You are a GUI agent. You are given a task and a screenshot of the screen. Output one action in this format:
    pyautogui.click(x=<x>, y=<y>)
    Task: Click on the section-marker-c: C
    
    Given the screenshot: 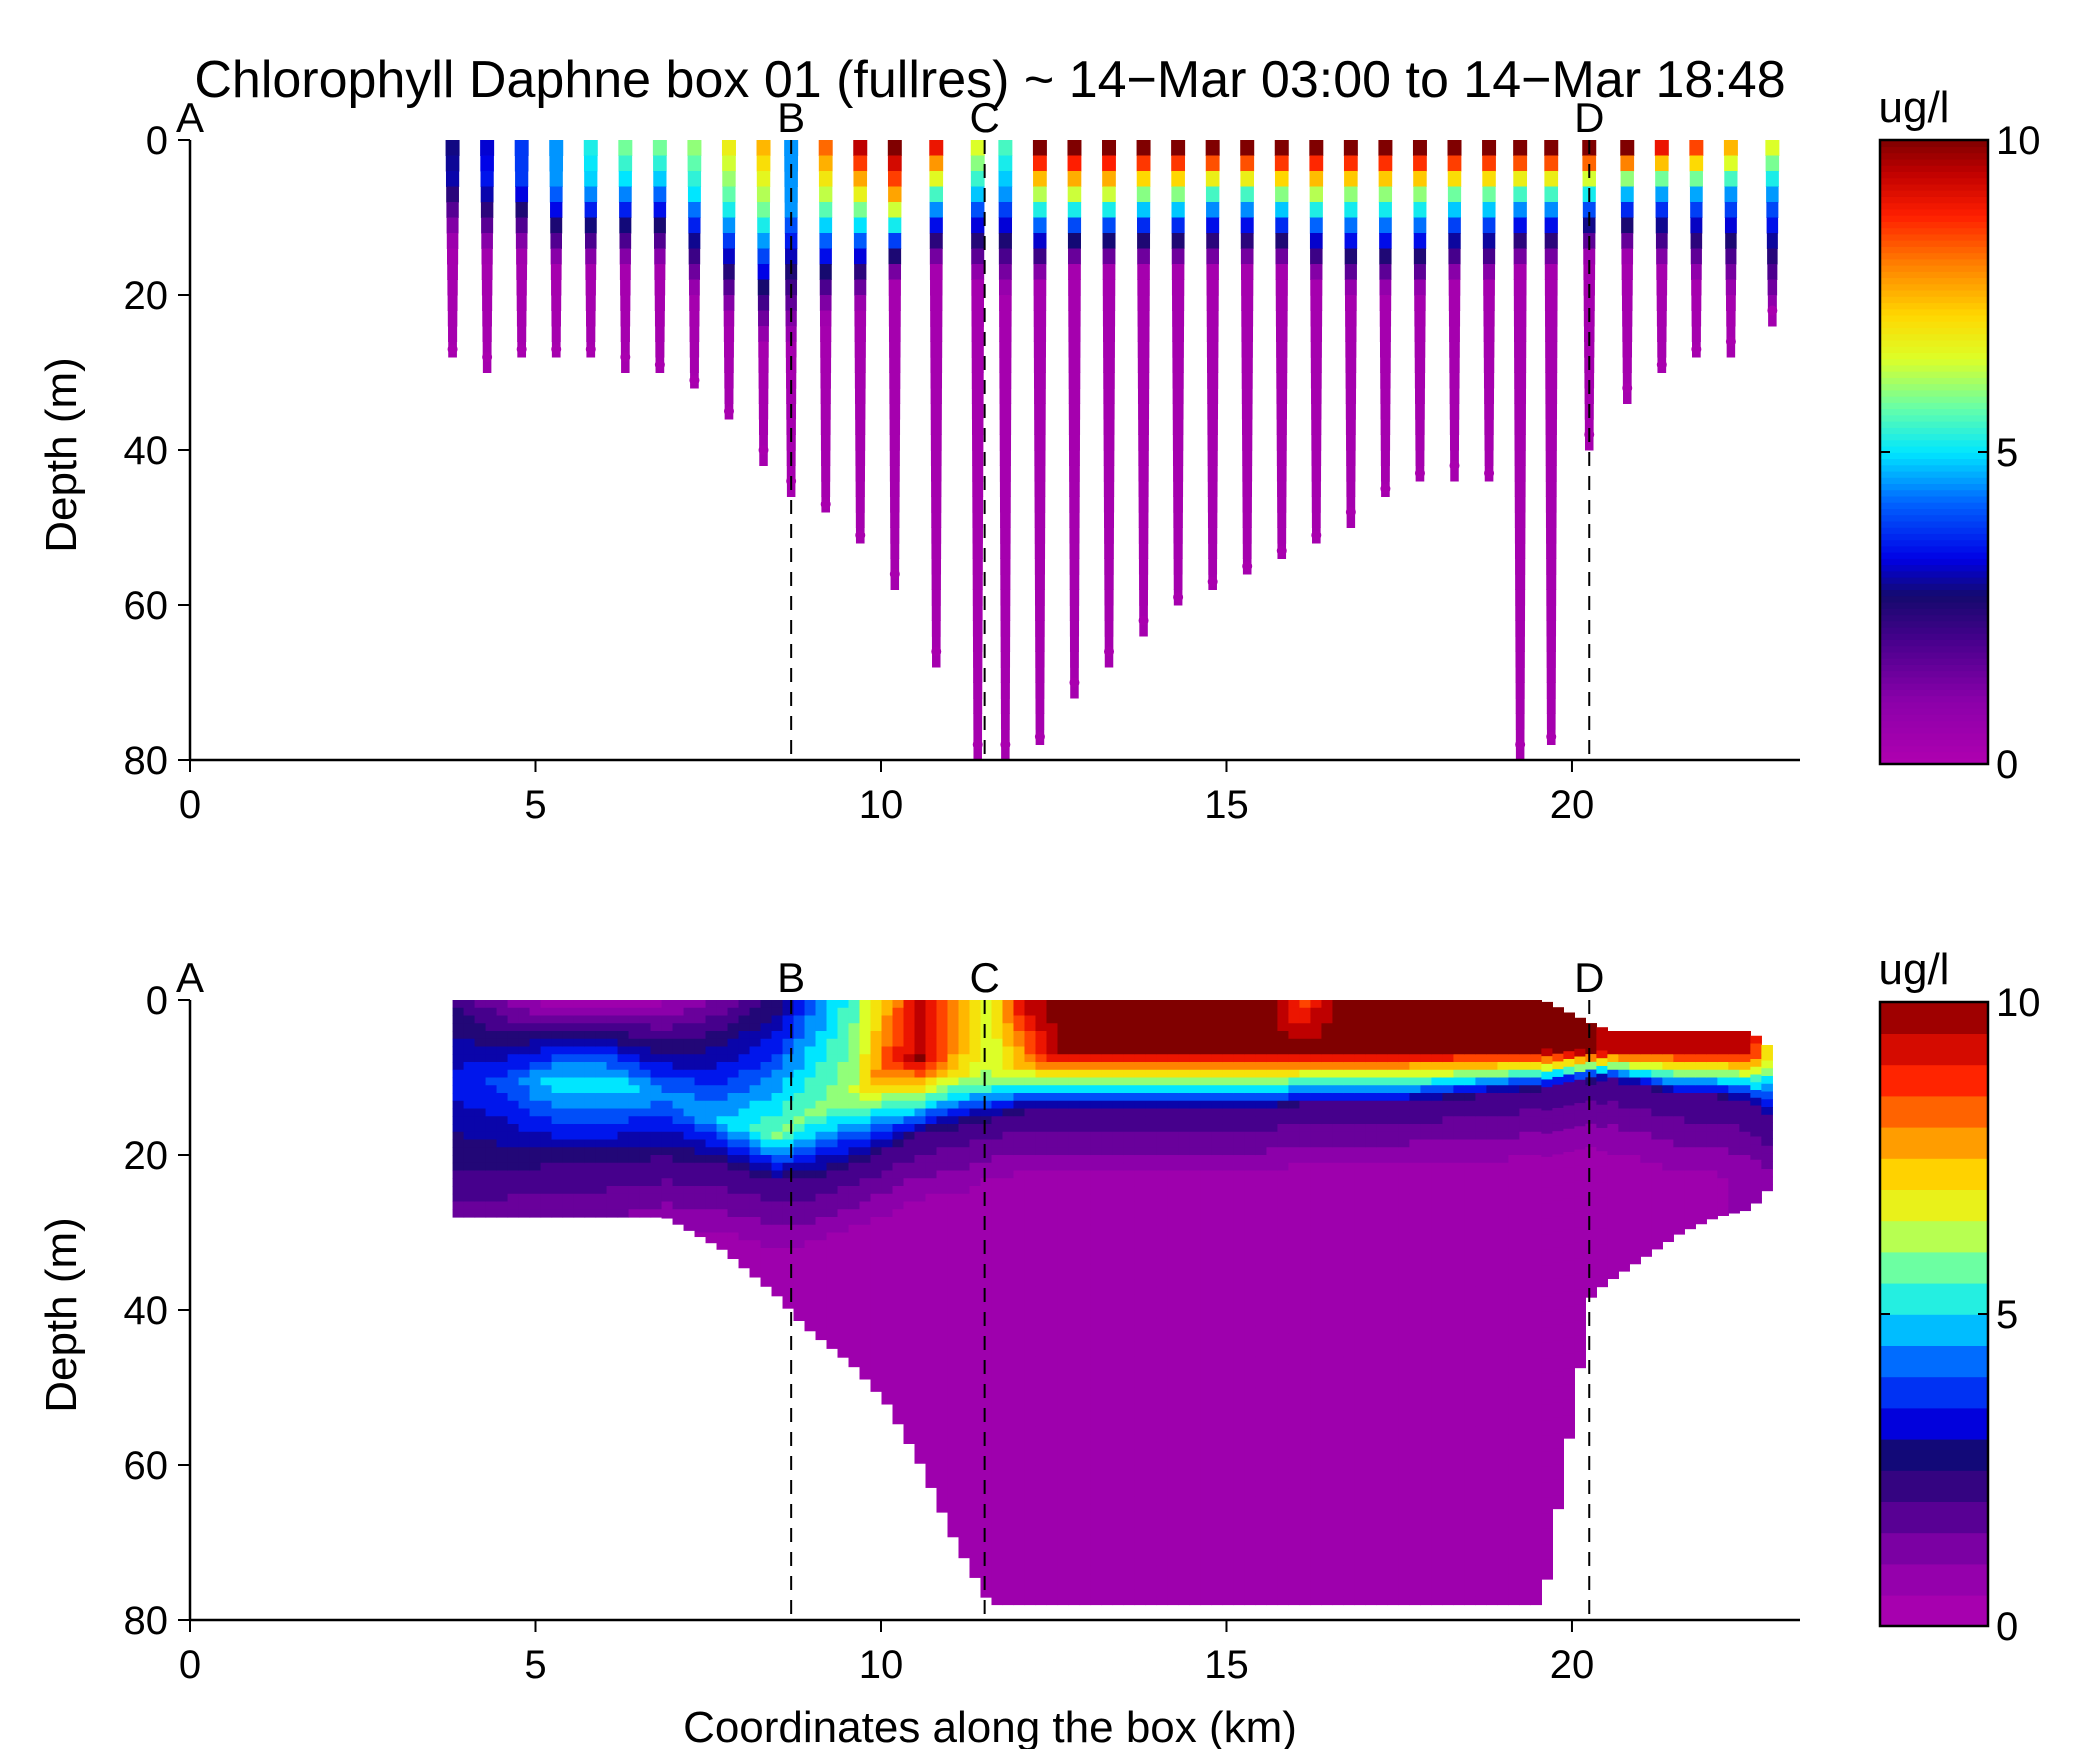 What is the action you would take?
    pyautogui.click(x=984, y=1287)
    